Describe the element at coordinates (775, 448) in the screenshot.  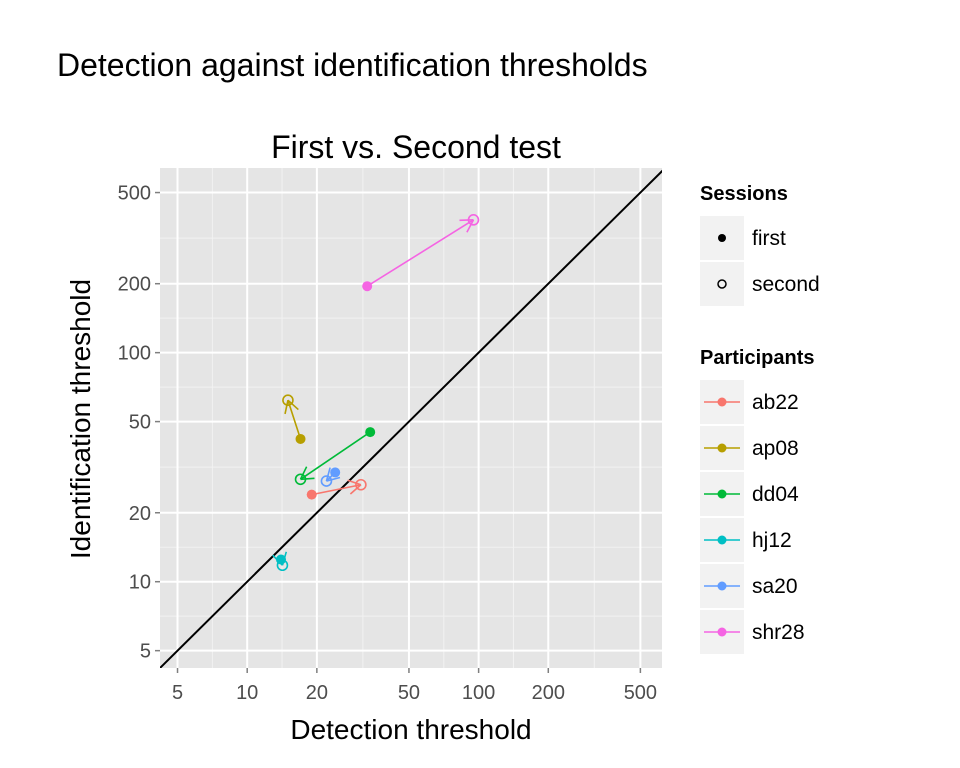
I see `legend-label-ap08: ap08` at that location.